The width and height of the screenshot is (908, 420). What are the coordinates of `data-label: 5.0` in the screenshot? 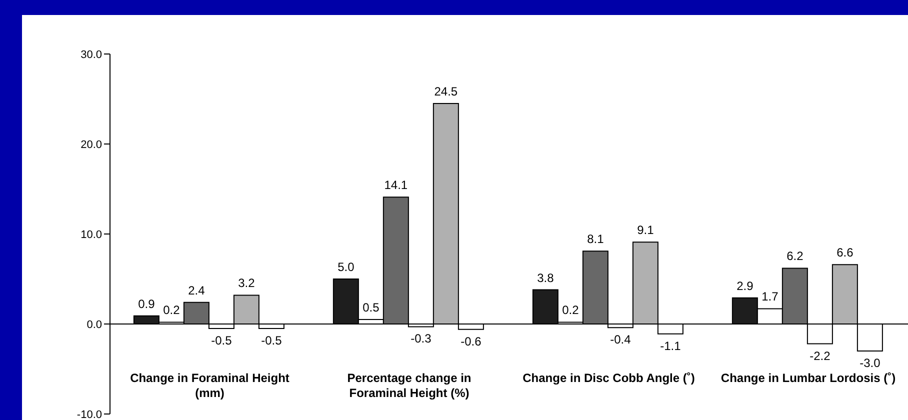 It's located at (346, 267).